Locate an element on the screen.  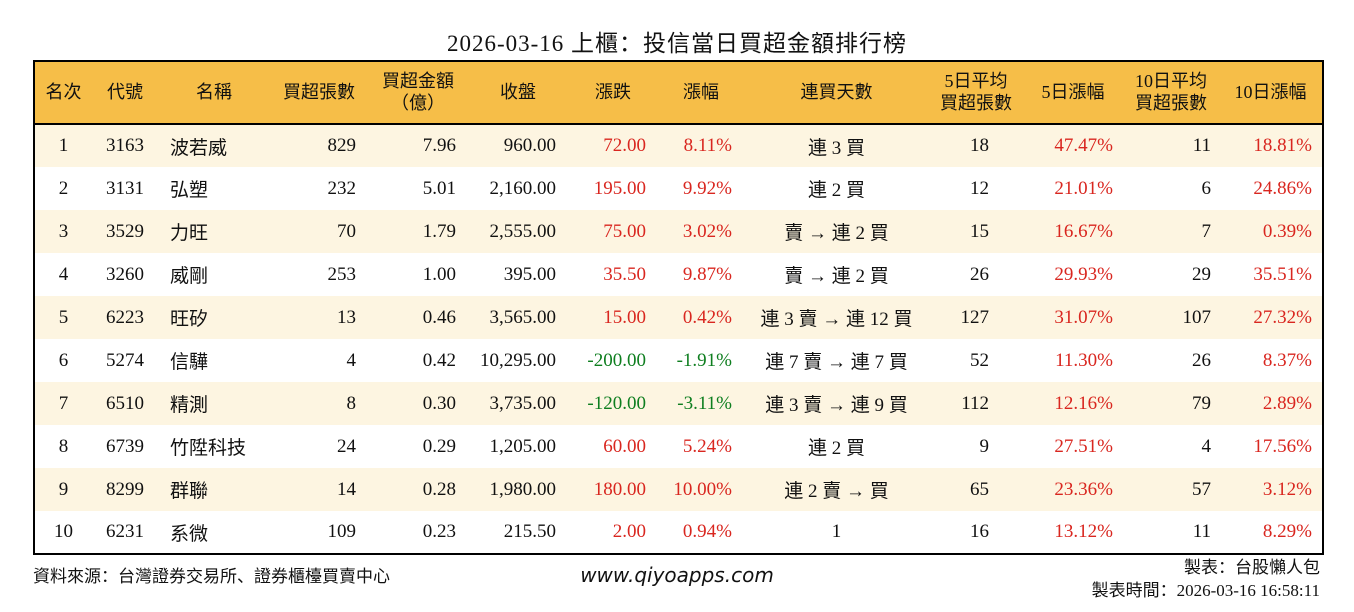
cell-avg10: 57 is located at coordinates (1201, 489).